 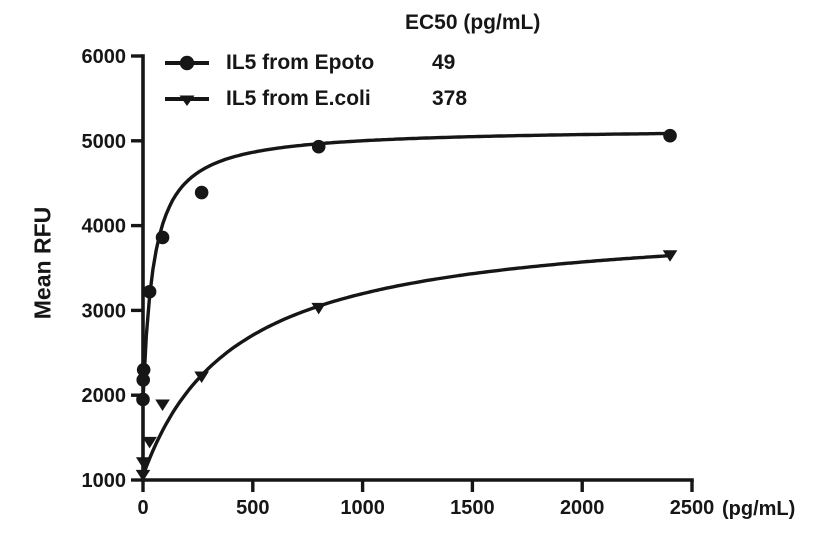 I want to click on x-tick-label: 500, so click(x=252, y=508).